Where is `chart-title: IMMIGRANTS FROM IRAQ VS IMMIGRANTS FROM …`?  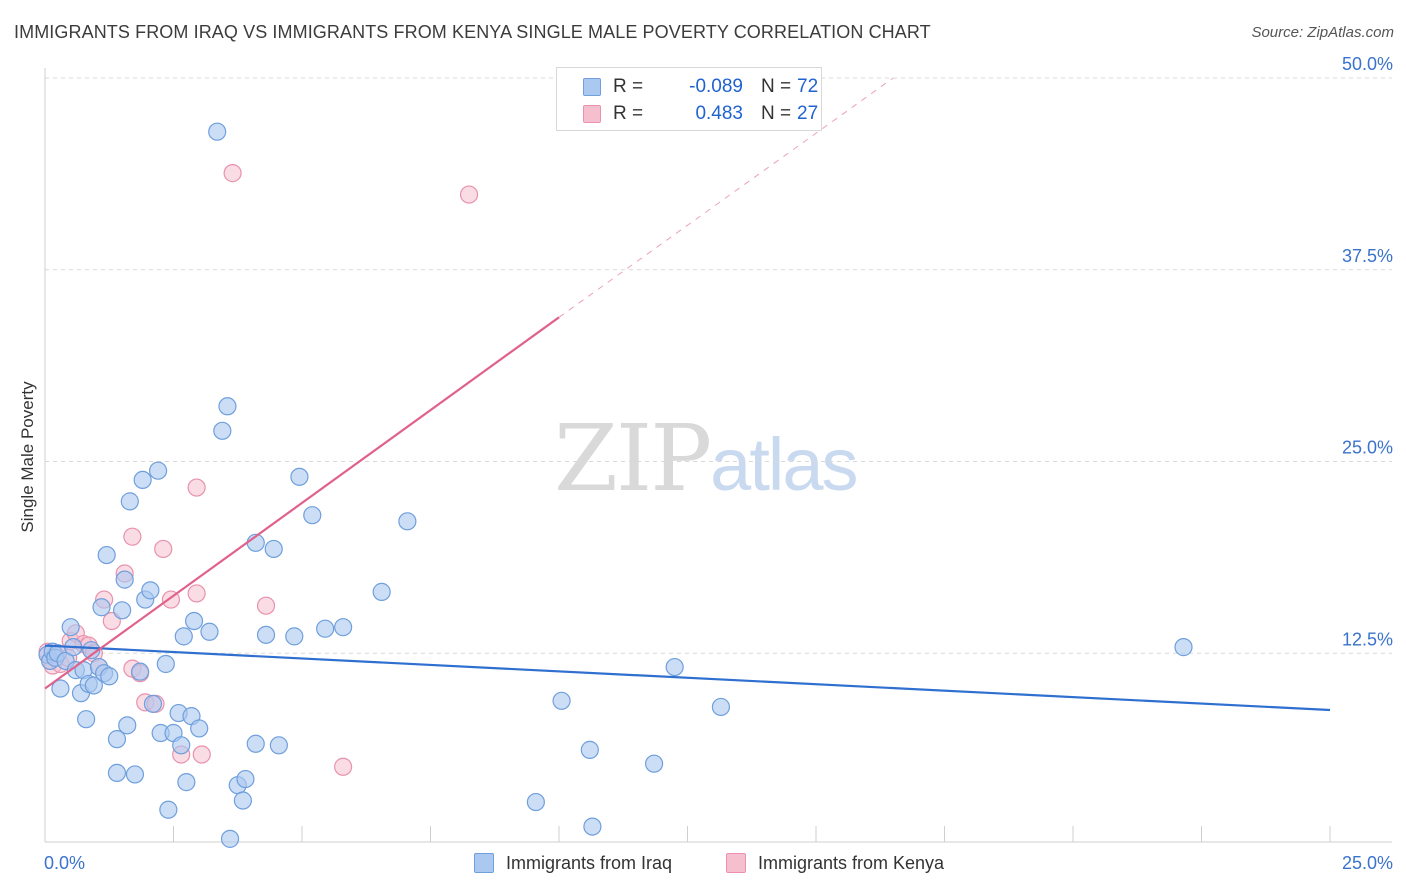 chart-title: IMMIGRANTS FROM IRAQ VS IMMIGRANTS FROM … is located at coordinates (472, 32).